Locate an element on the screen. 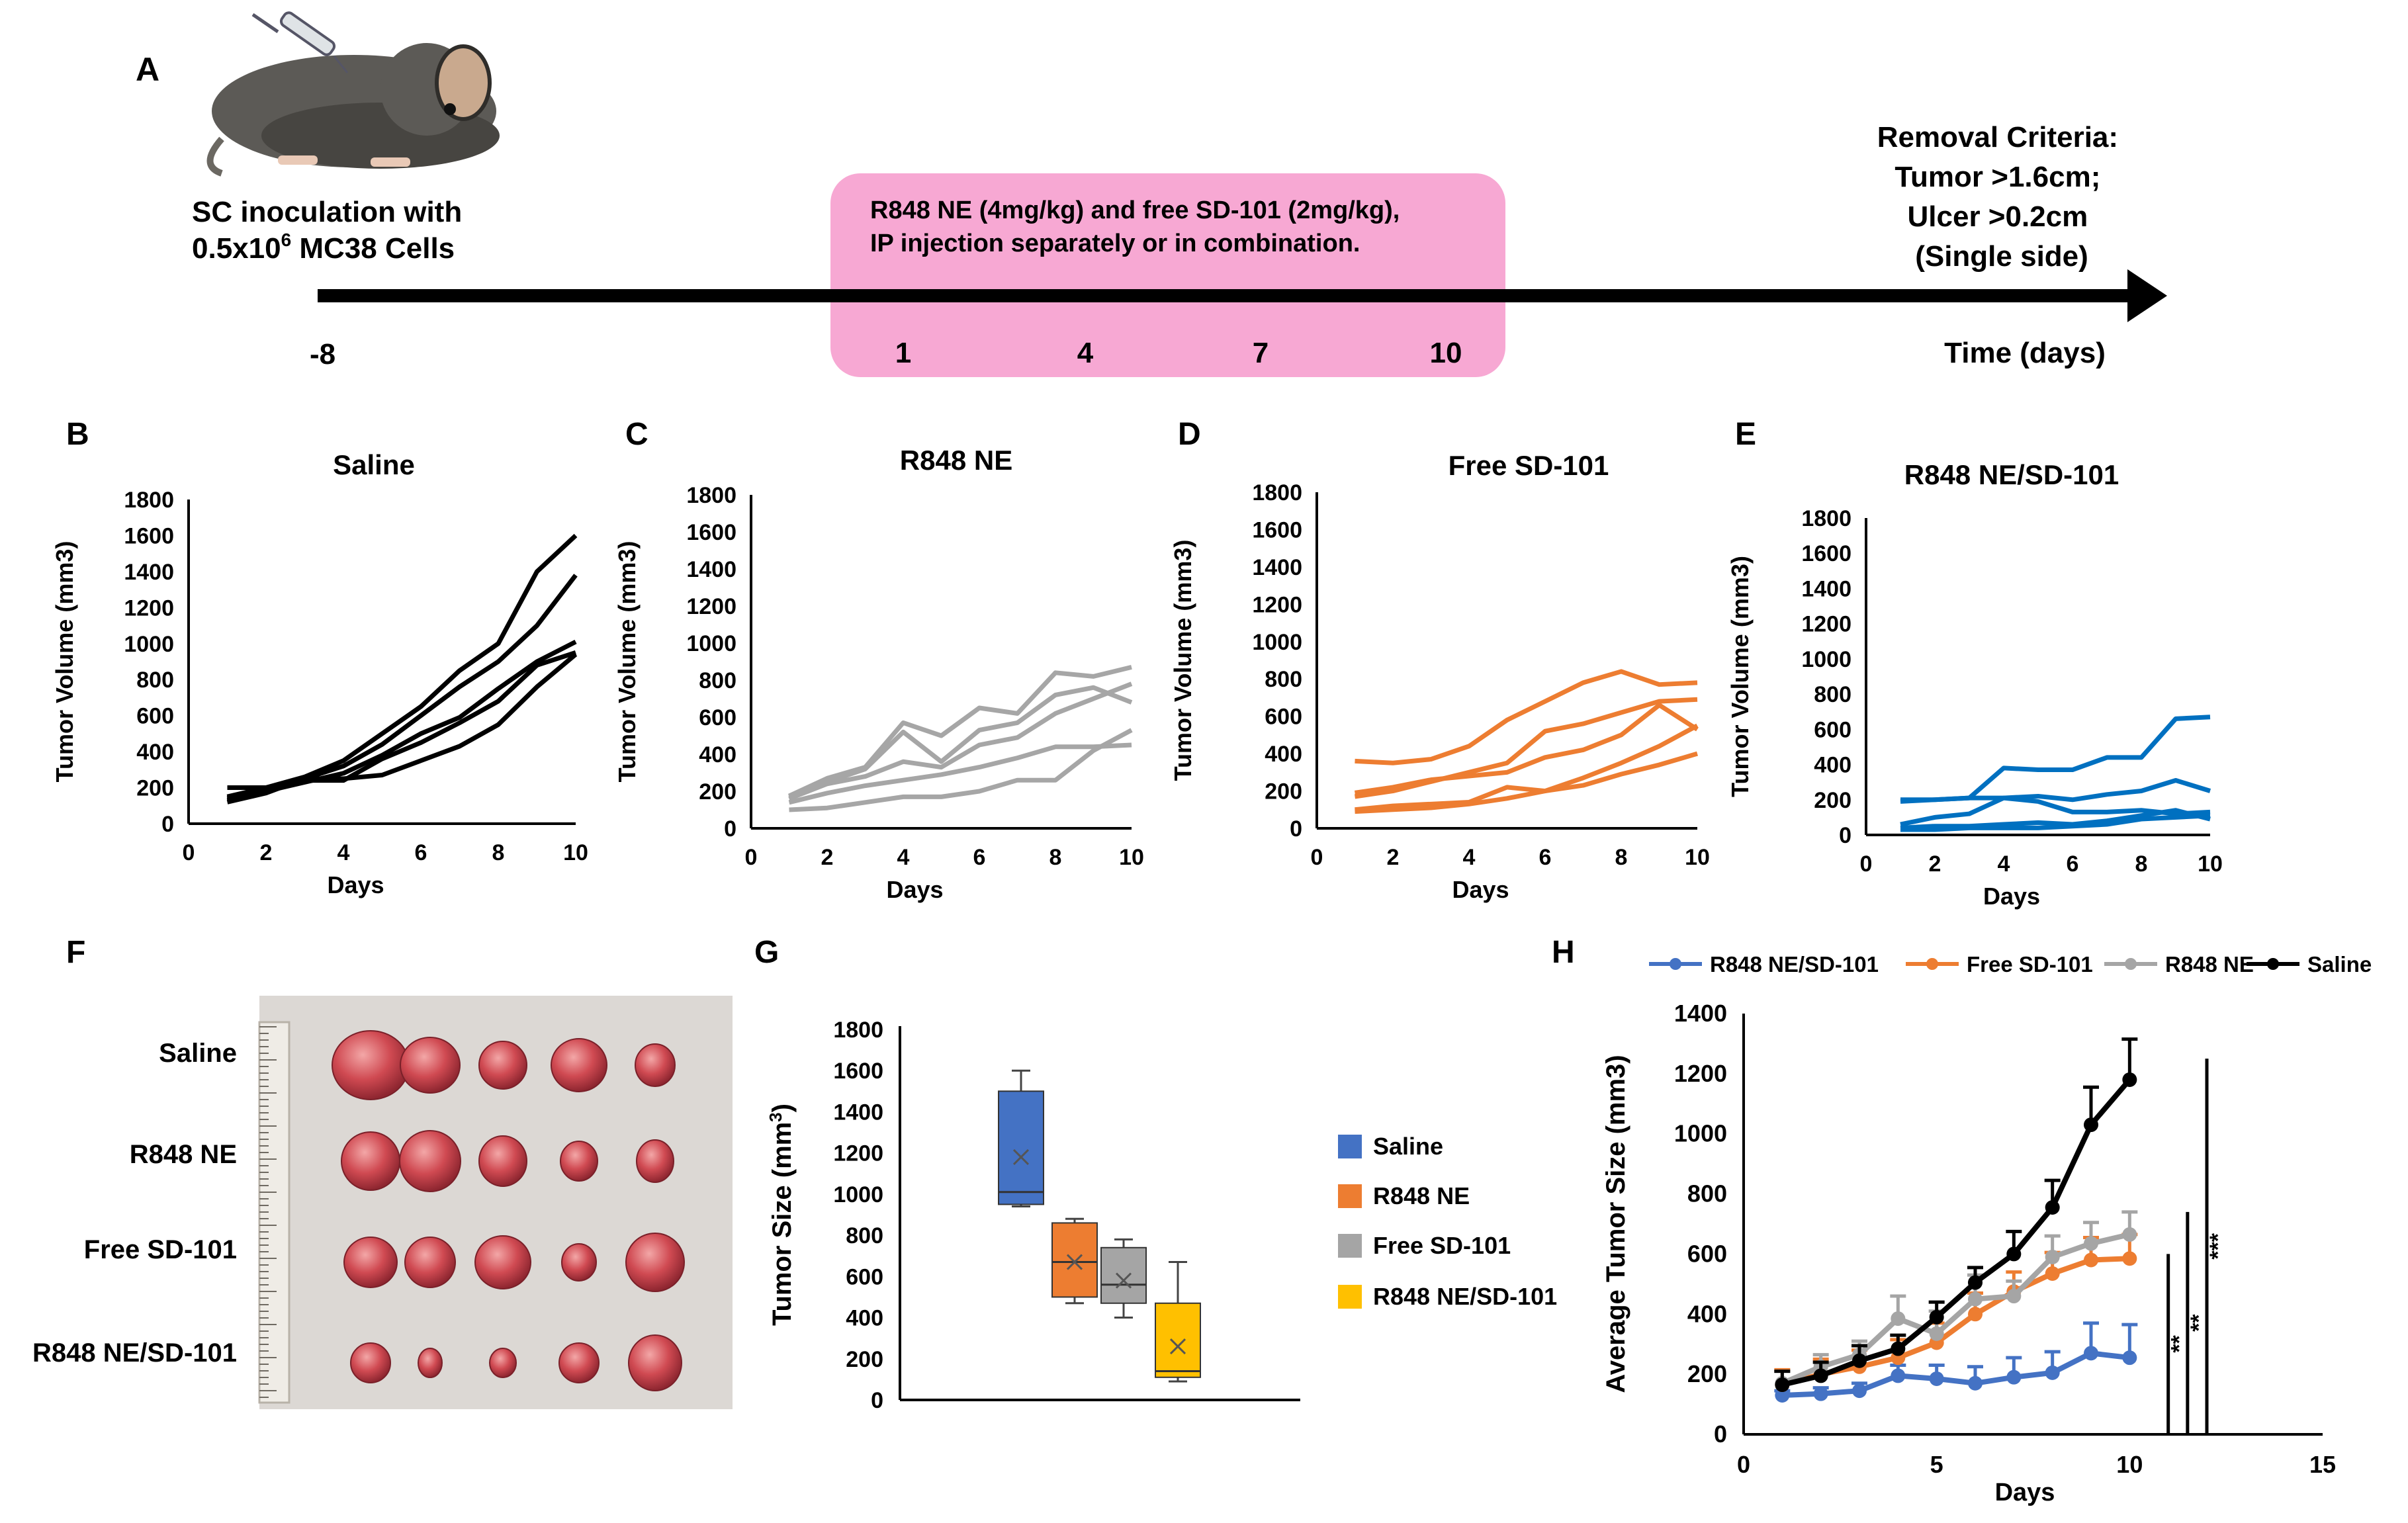 The height and width of the screenshot is (1523, 2408). legend-swatch is located at coordinates (1350, 1196).